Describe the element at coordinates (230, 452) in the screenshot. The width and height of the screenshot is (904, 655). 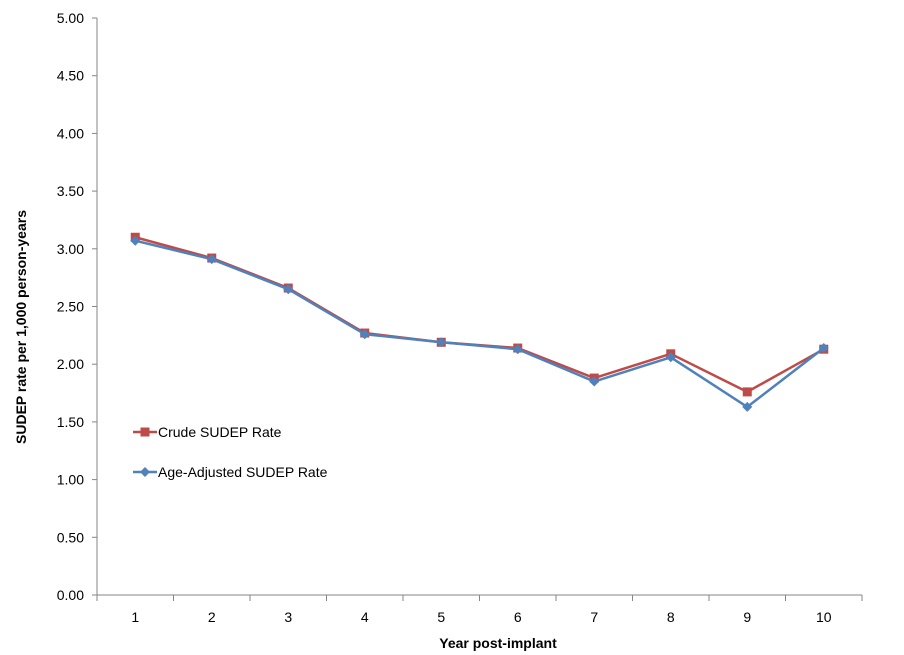
I see `legend: Crude SUDEP Rate Age-Adjusted SUDEP Rate` at that location.